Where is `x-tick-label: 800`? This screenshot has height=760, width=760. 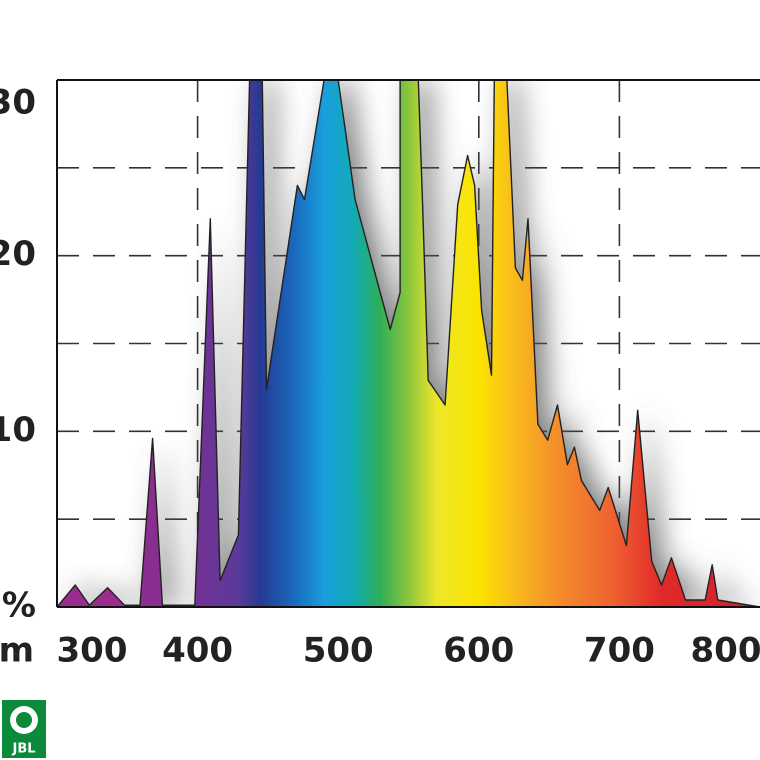 x-tick-label: 800 is located at coordinates (725, 651).